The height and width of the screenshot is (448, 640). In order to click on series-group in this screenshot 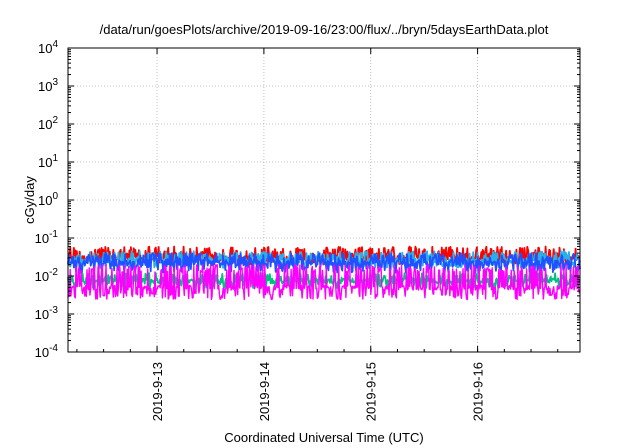, I will do `click(324, 273)`.